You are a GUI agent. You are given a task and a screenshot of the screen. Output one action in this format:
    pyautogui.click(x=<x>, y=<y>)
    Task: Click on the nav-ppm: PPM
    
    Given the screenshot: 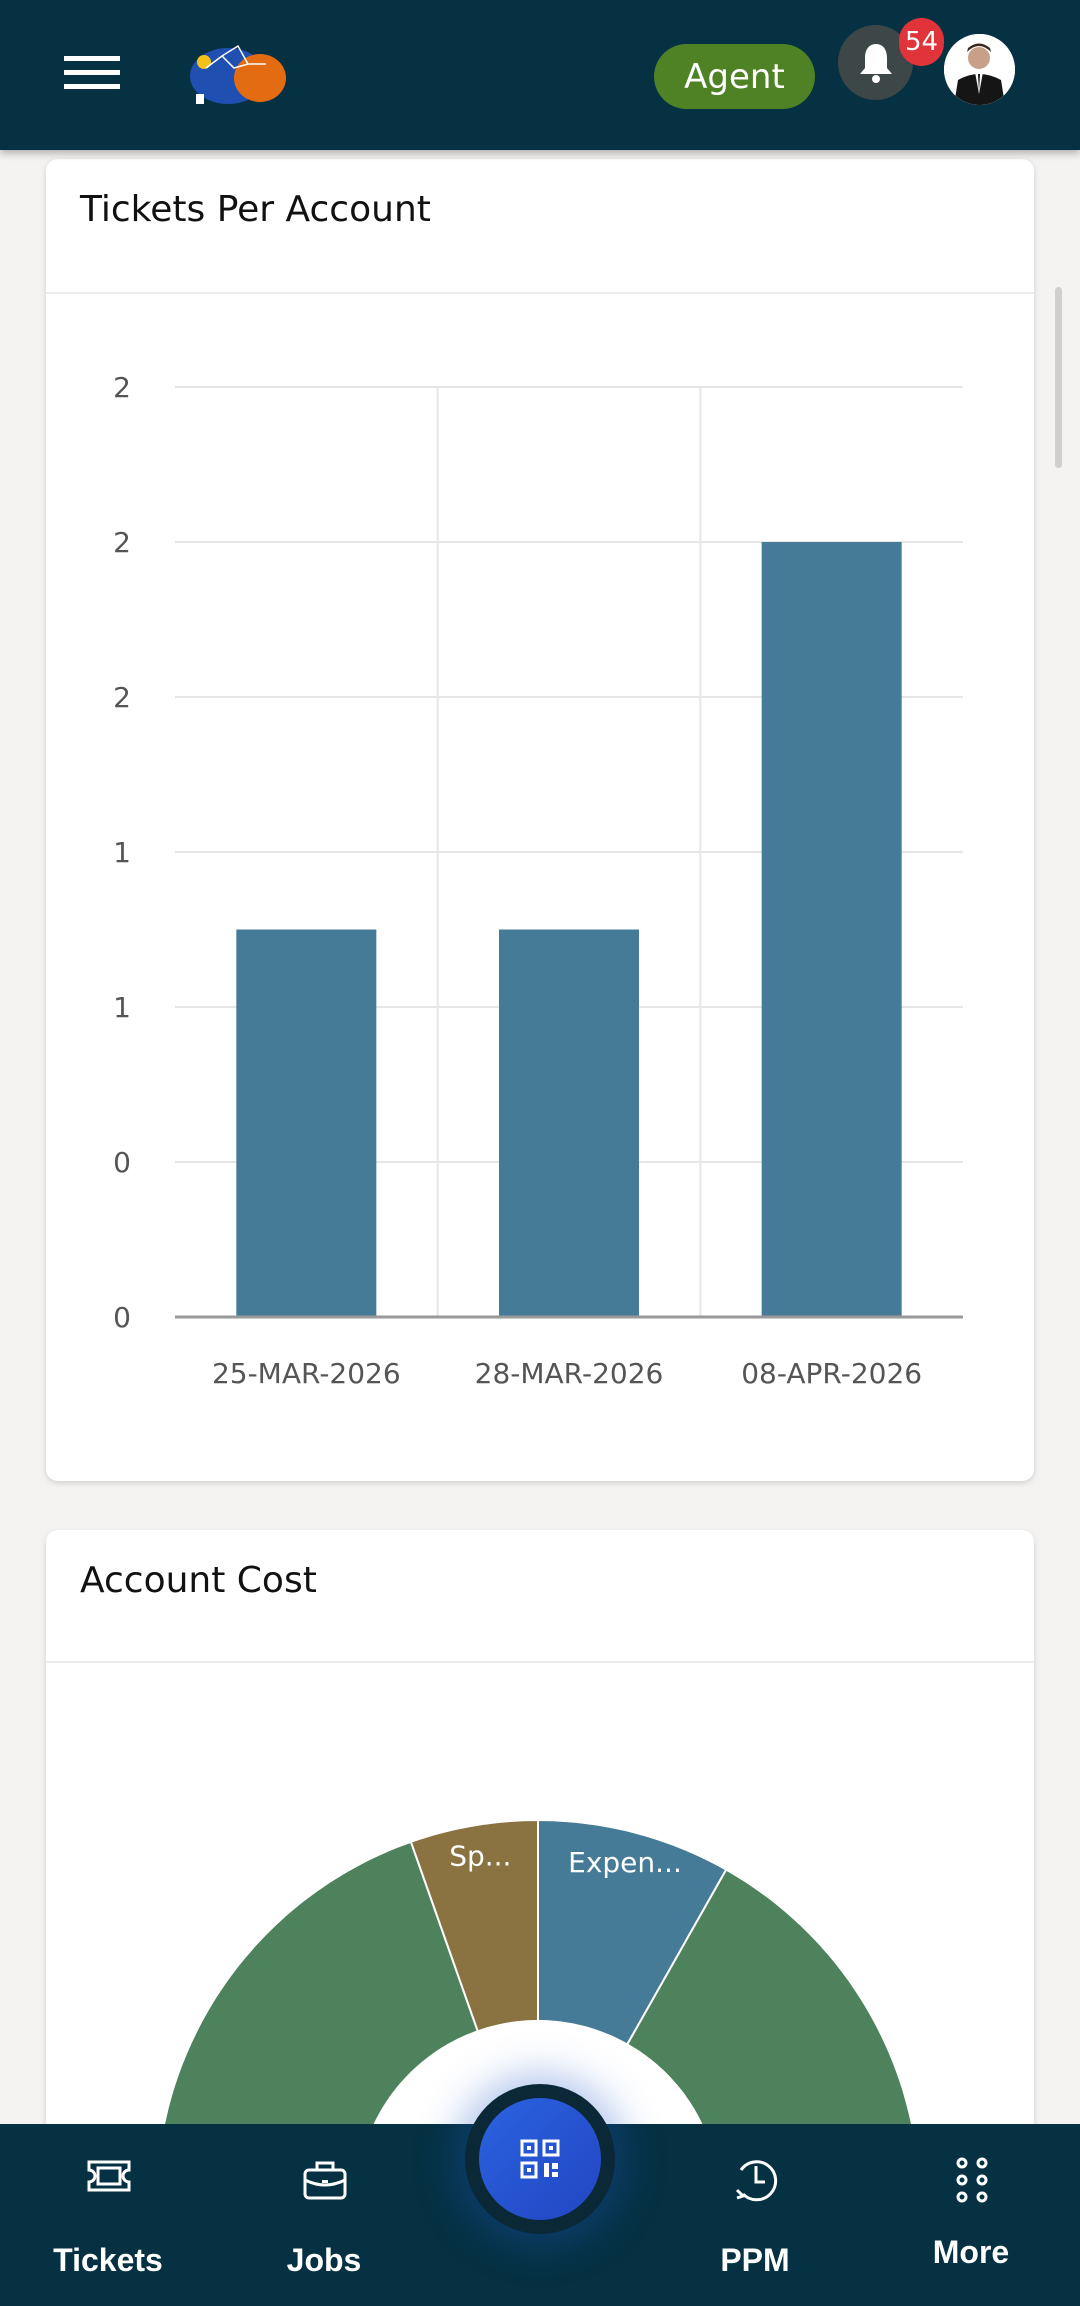 What is the action you would take?
    pyautogui.click(x=755, y=2215)
    